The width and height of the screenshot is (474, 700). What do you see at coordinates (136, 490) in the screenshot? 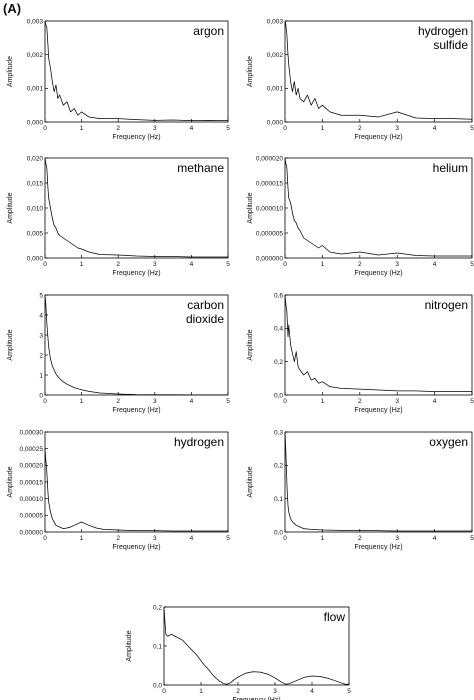
I see `series-line-hydrogen` at bounding box center [136, 490].